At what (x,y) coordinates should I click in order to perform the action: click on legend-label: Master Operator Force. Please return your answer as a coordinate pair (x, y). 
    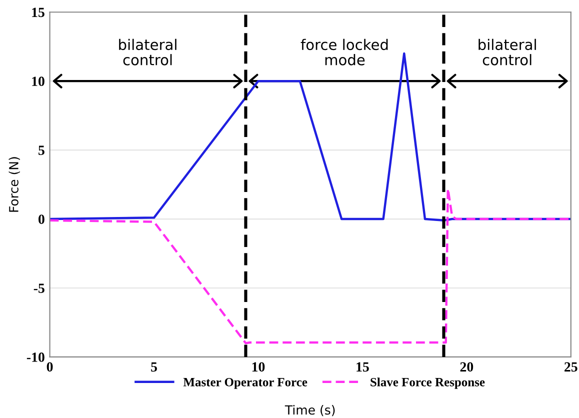
    Looking at the image, I should click on (245, 383).